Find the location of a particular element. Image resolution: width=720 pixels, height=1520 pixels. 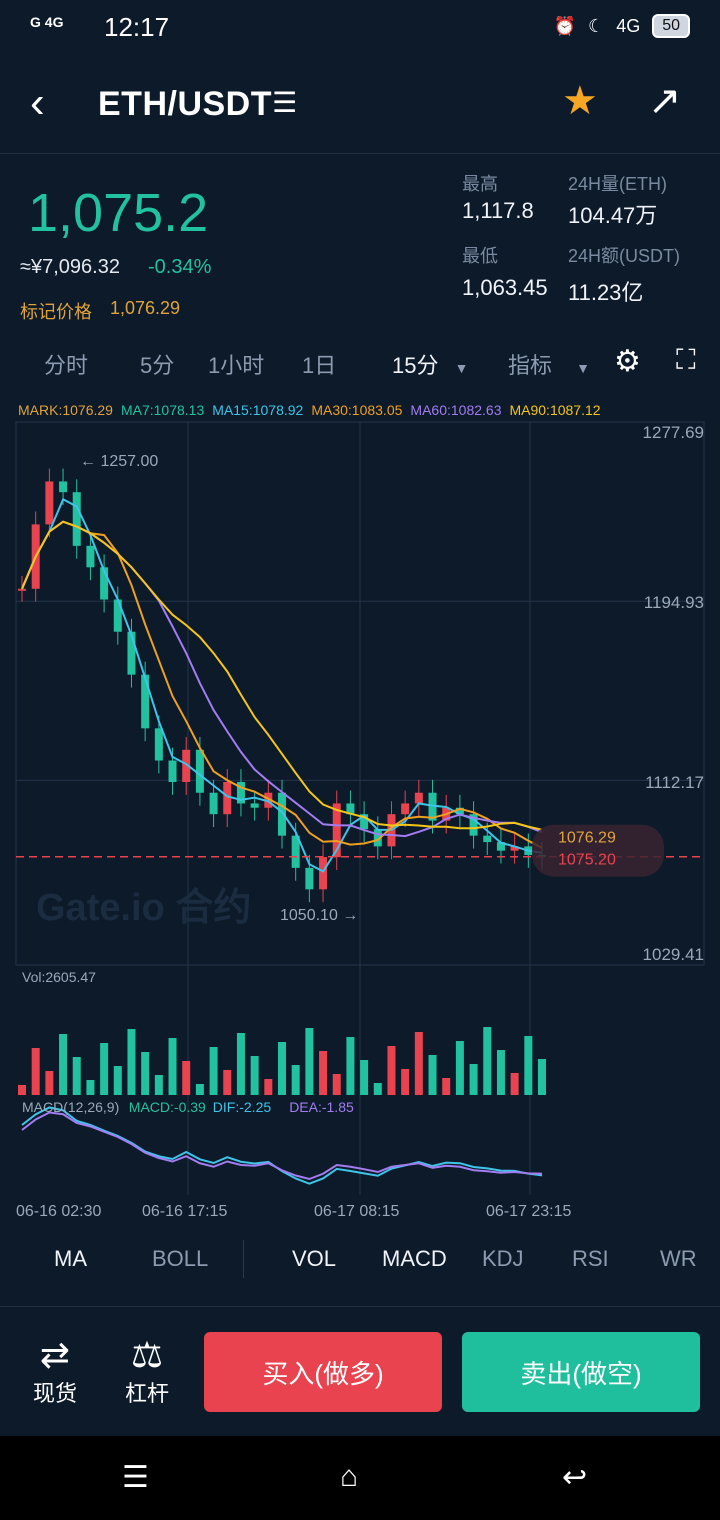

price-tag-bg is located at coordinates (598, 850).